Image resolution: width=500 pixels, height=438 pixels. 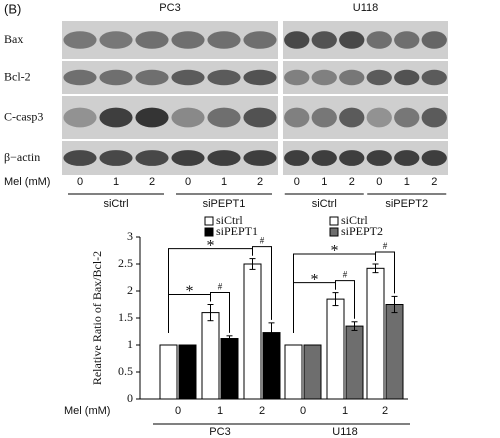 What do you see at coordinates (130, 290) in the screenshot?
I see `y-tick-label: 2` at bounding box center [130, 290].